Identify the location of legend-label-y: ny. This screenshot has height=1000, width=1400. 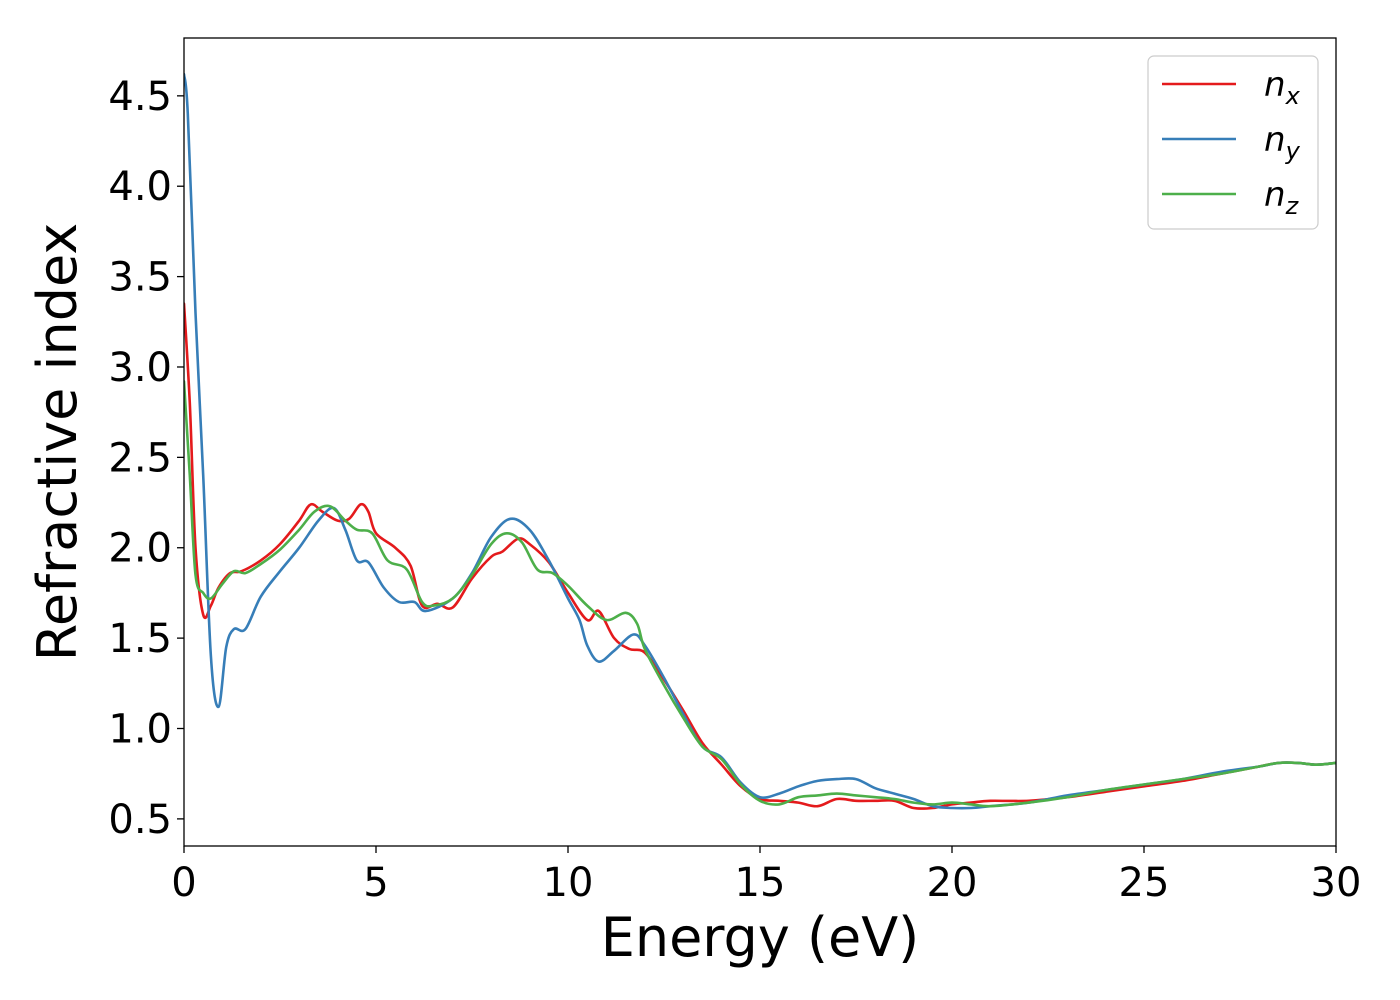
(1282, 142).